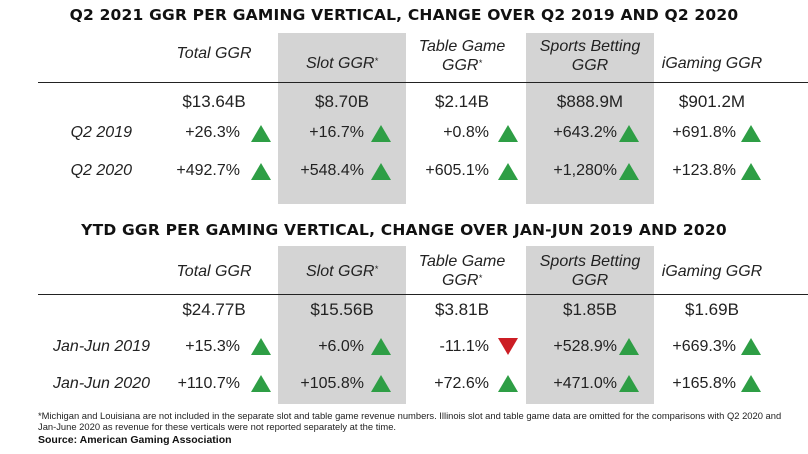 This screenshot has height=454, width=808. Describe the element at coordinates (101, 346) in the screenshot. I see `row-label: Jan-Jun 2019` at that location.